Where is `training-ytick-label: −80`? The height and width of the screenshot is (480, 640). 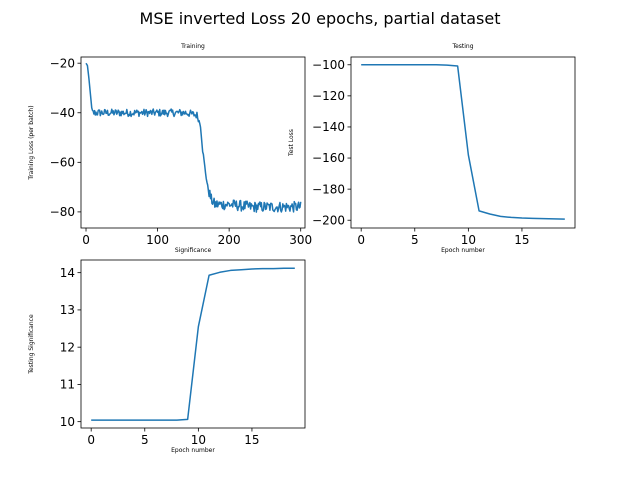 training-ytick-label: −80 is located at coordinates (62, 212).